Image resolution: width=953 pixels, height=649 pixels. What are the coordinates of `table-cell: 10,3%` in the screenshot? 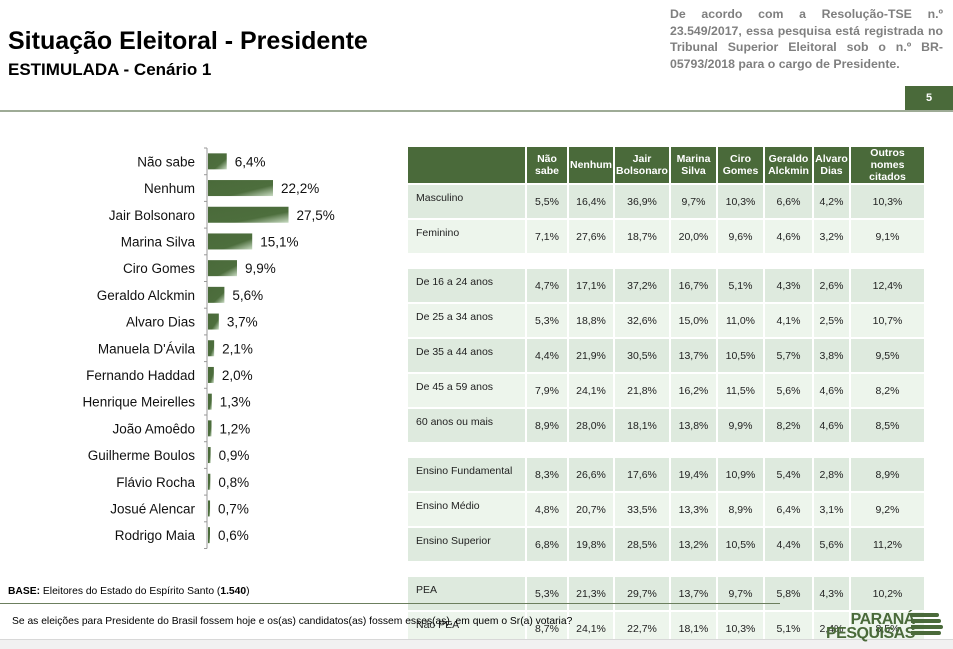 It's located at (887, 201).